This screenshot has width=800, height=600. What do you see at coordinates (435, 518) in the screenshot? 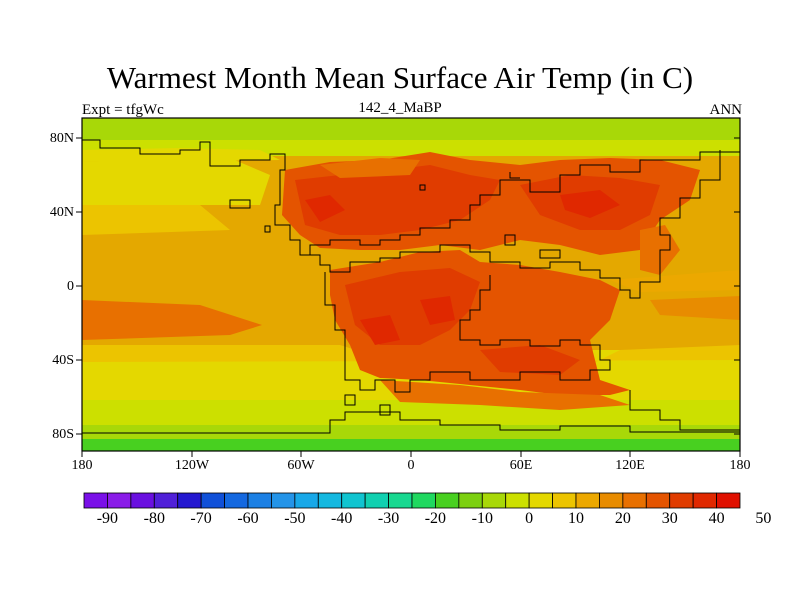
I see `colorbar-label: -20` at bounding box center [435, 518].